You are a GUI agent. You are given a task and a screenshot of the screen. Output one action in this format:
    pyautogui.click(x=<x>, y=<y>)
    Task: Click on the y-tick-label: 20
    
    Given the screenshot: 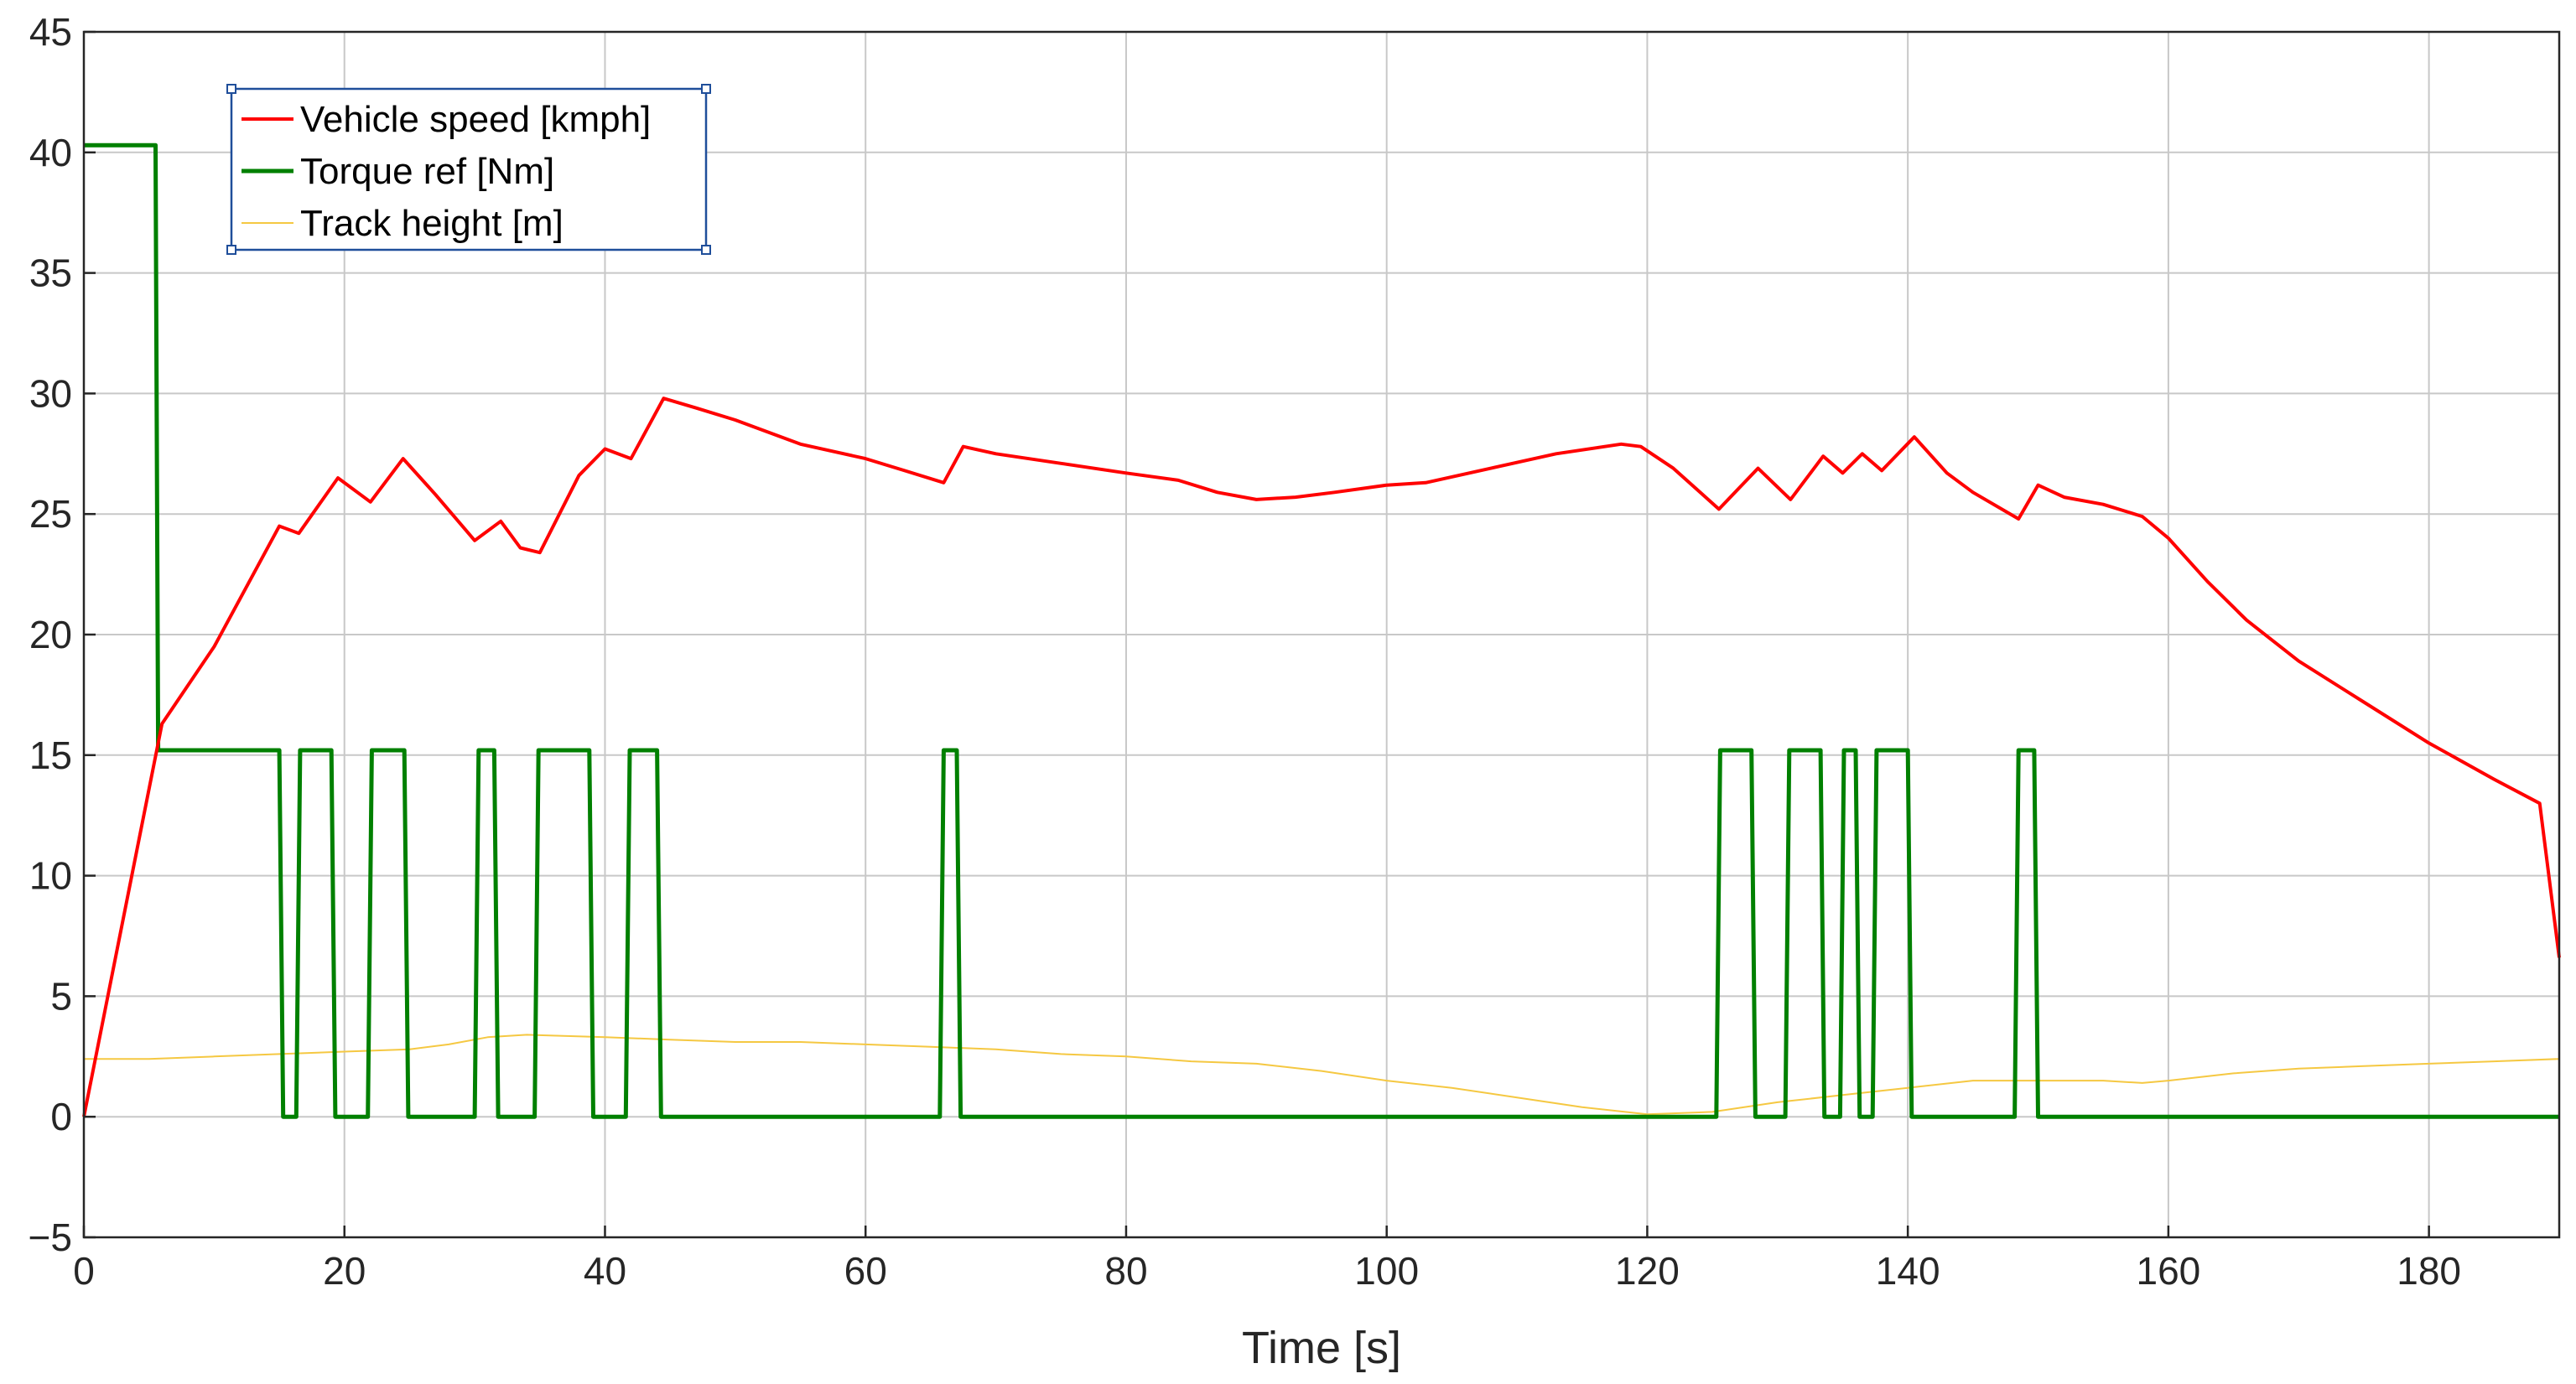 What is the action you would take?
    pyautogui.click(x=50, y=634)
    